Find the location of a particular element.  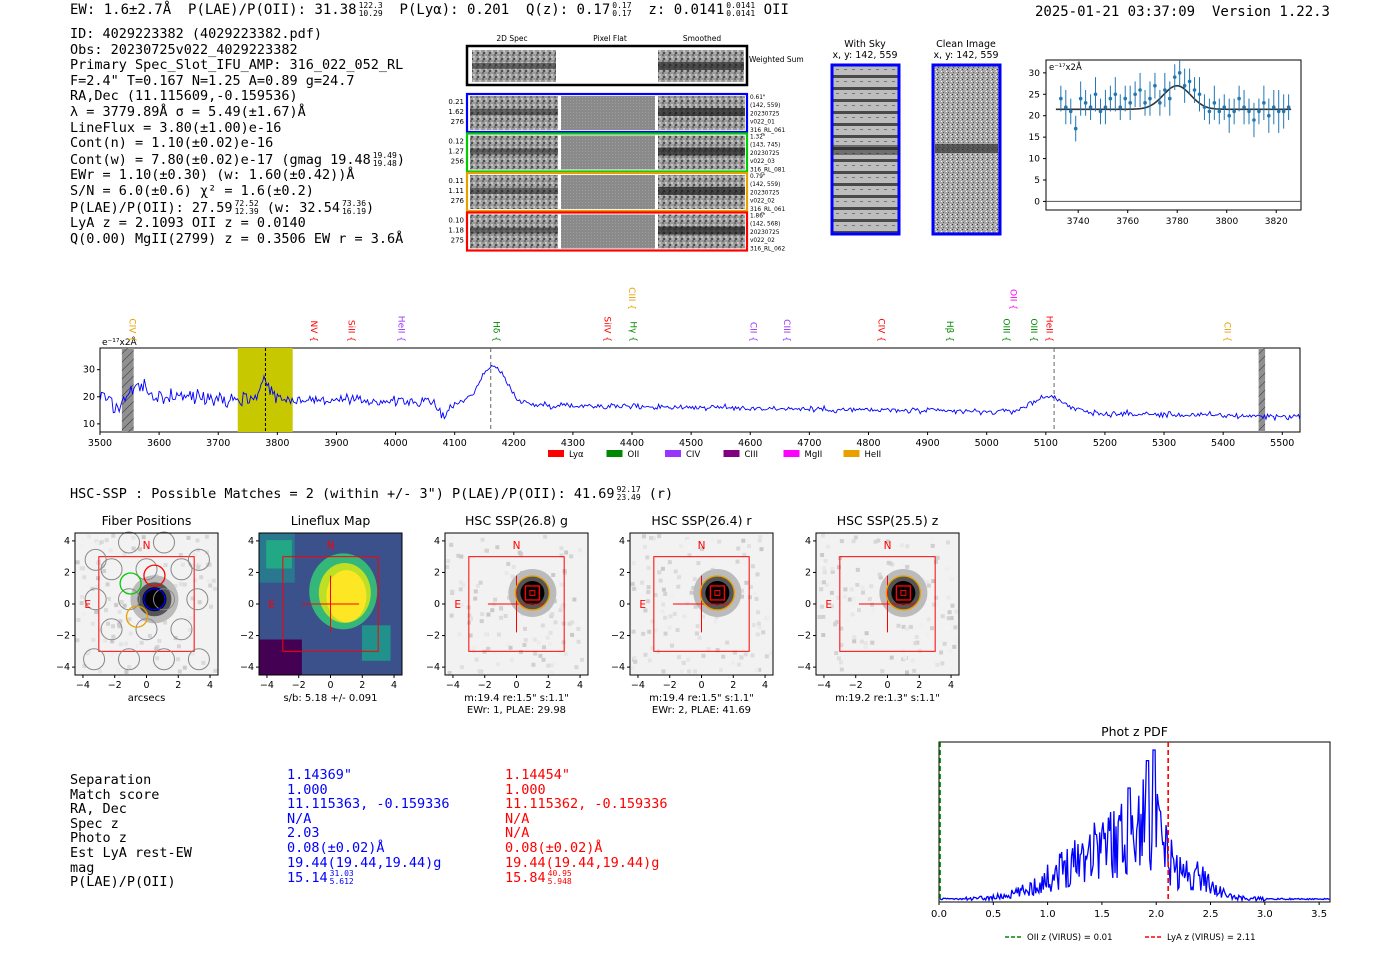

match1-plae: 15.14 31.03 5.612 is located at coordinates (320, 878).